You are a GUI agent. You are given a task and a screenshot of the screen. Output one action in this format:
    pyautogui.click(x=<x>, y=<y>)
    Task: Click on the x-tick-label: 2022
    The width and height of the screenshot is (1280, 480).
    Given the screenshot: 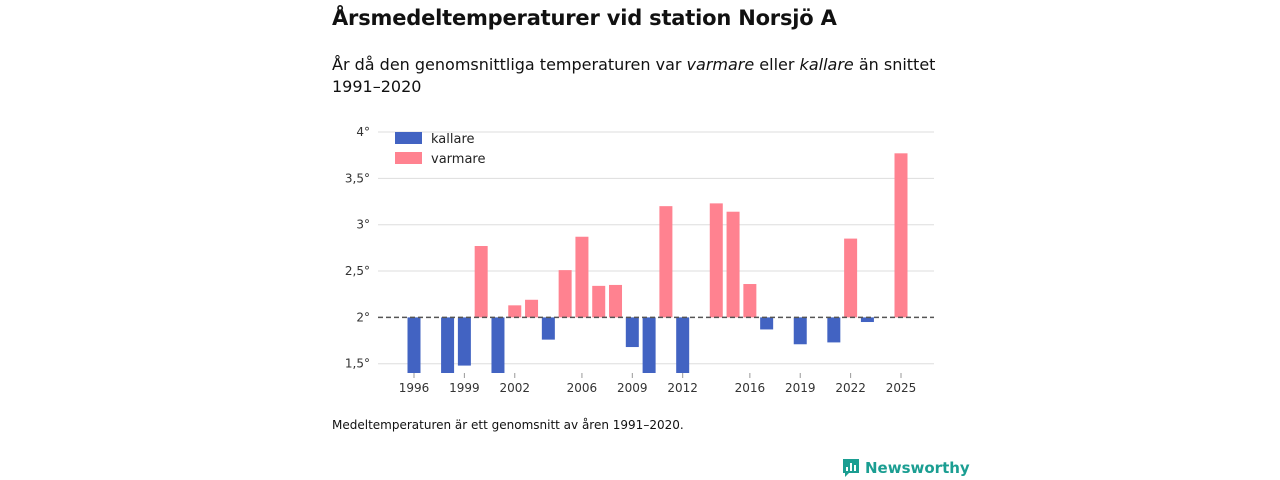 What is the action you would take?
    pyautogui.click(x=850, y=388)
    